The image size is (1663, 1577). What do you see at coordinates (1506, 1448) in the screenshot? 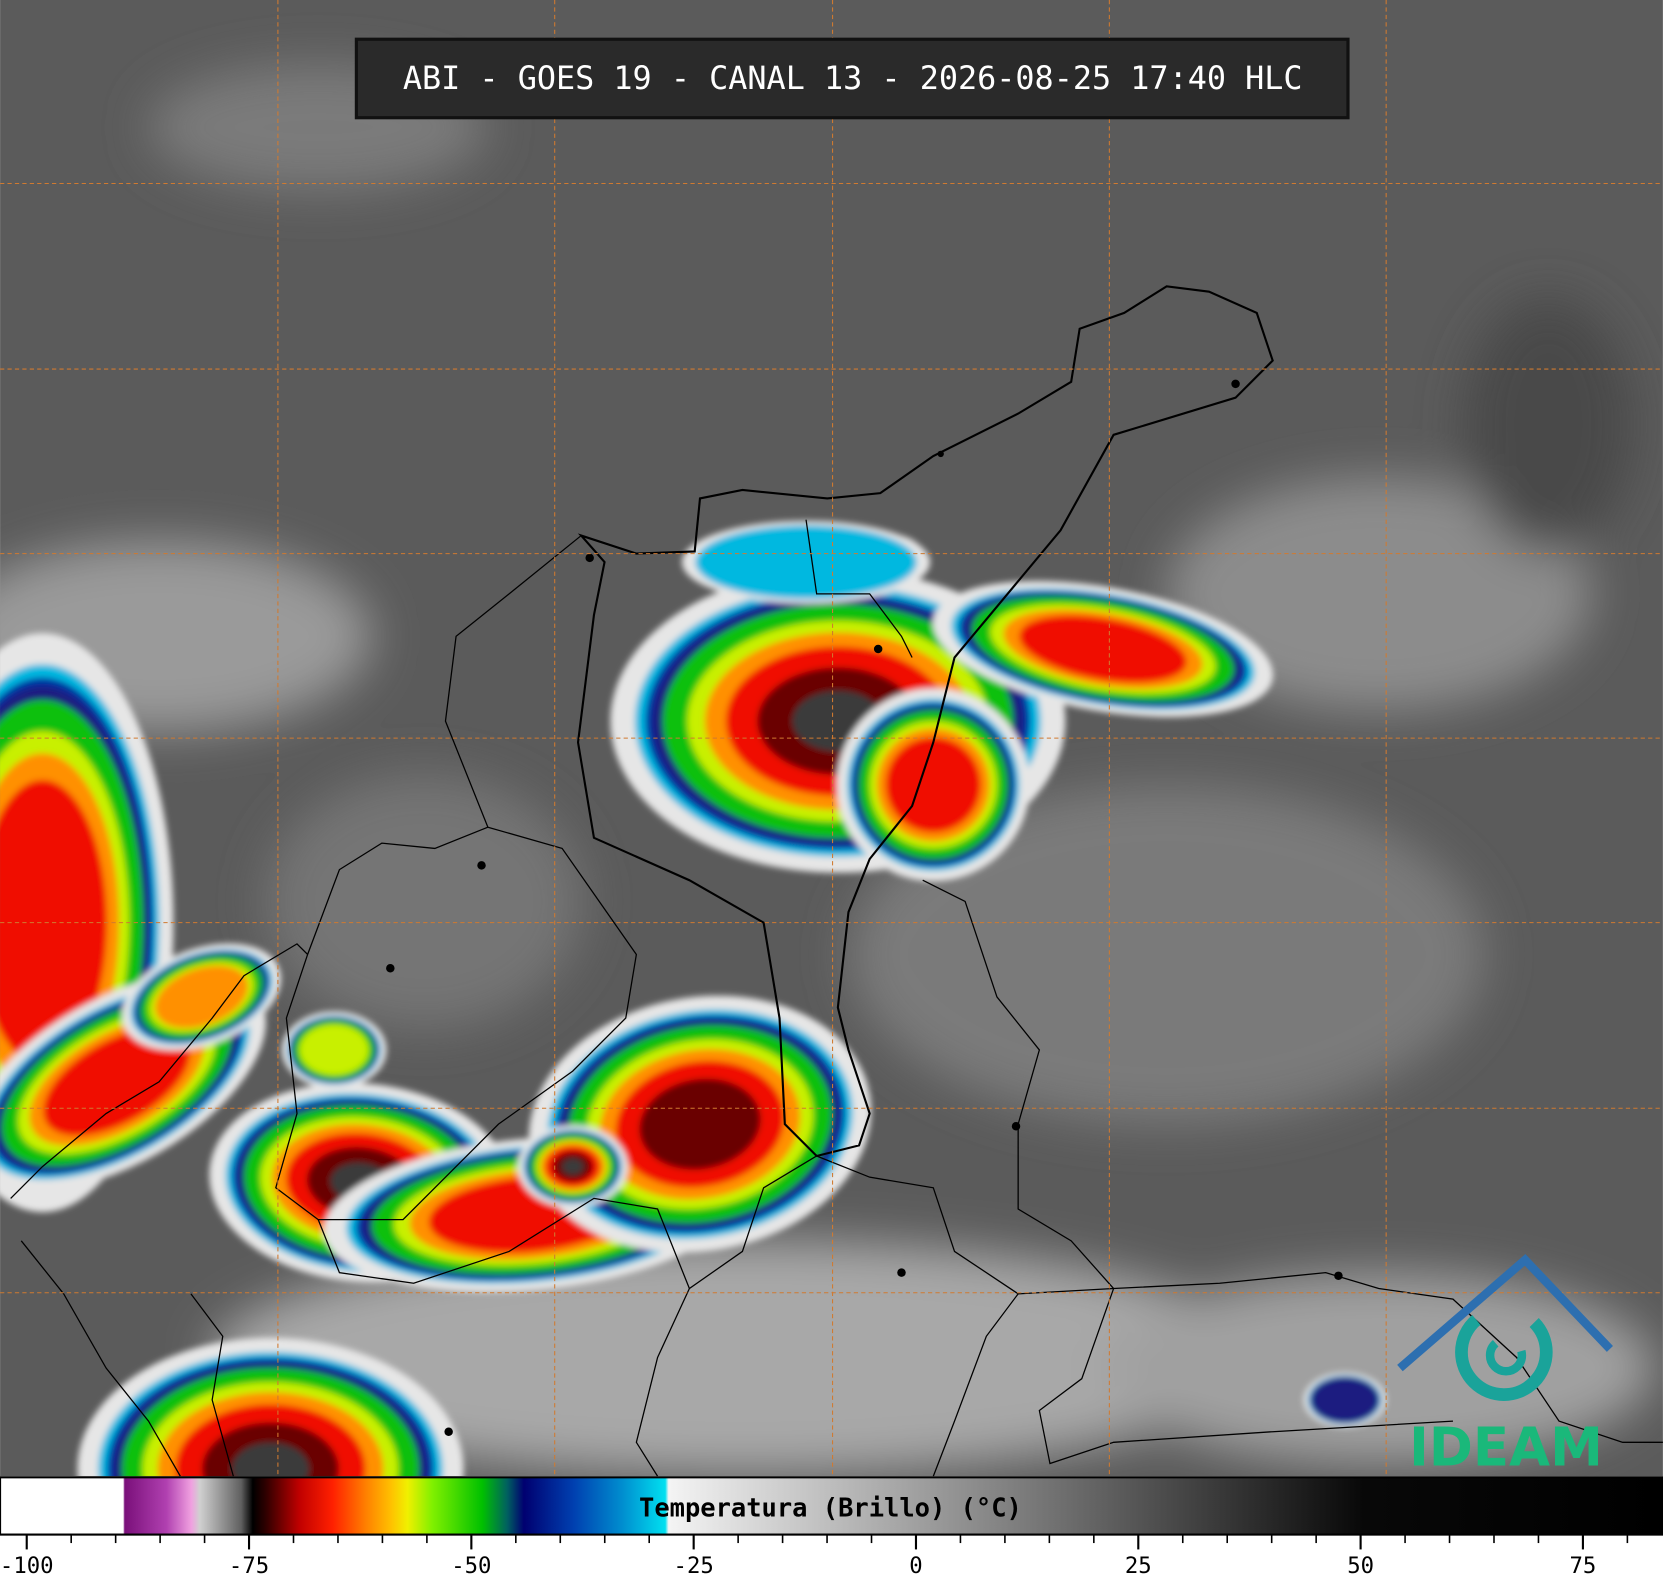
I see `logo-text: IDEAM` at bounding box center [1506, 1448].